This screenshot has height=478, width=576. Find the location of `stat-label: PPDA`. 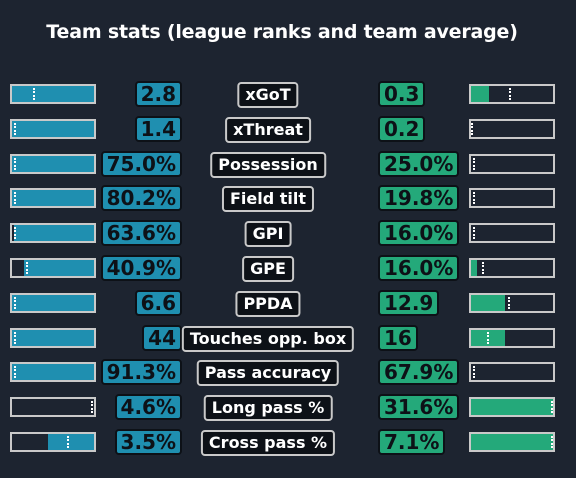

stat-label: PPDA is located at coordinates (268, 304).